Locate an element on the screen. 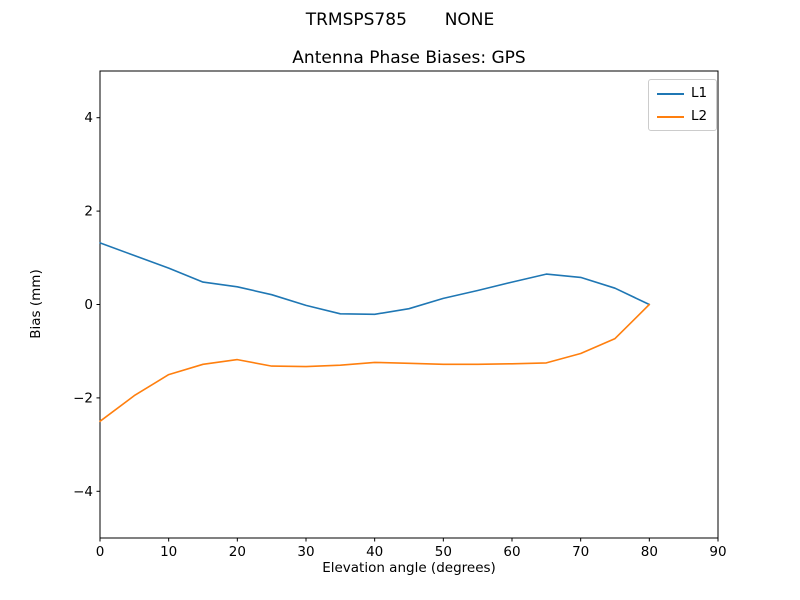 Image resolution: width=800 pixels, height=600 pixels. legend-item-l2: L2 is located at coordinates (682, 116).